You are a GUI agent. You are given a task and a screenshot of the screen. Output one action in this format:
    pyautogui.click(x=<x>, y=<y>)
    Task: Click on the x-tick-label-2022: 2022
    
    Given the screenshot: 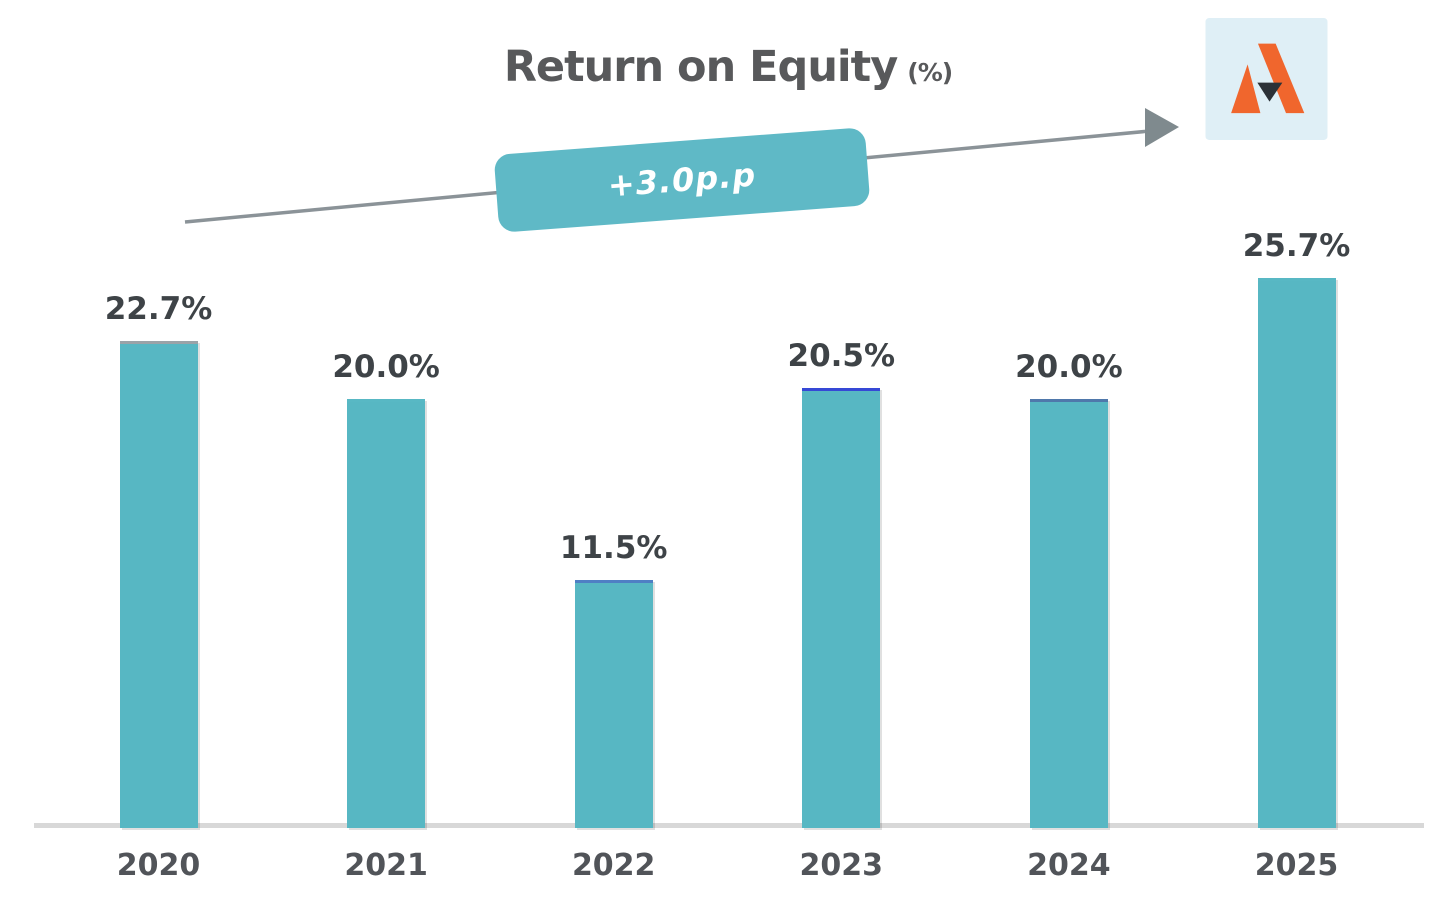 What is the action you would take?
    pyautogui.click(x=613, y=865)
    